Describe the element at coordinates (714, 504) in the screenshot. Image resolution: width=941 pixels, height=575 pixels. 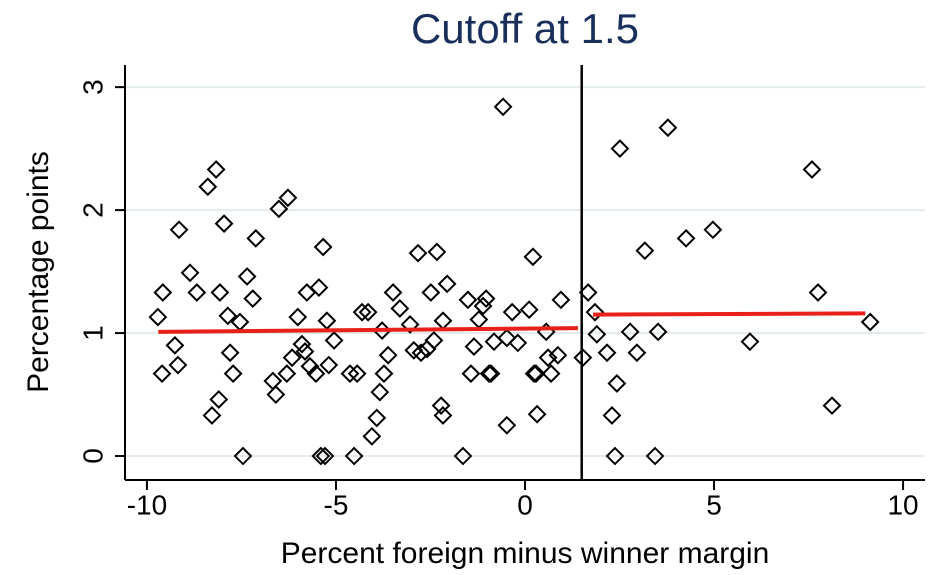
I see `x-tick-label: 5` at that location.